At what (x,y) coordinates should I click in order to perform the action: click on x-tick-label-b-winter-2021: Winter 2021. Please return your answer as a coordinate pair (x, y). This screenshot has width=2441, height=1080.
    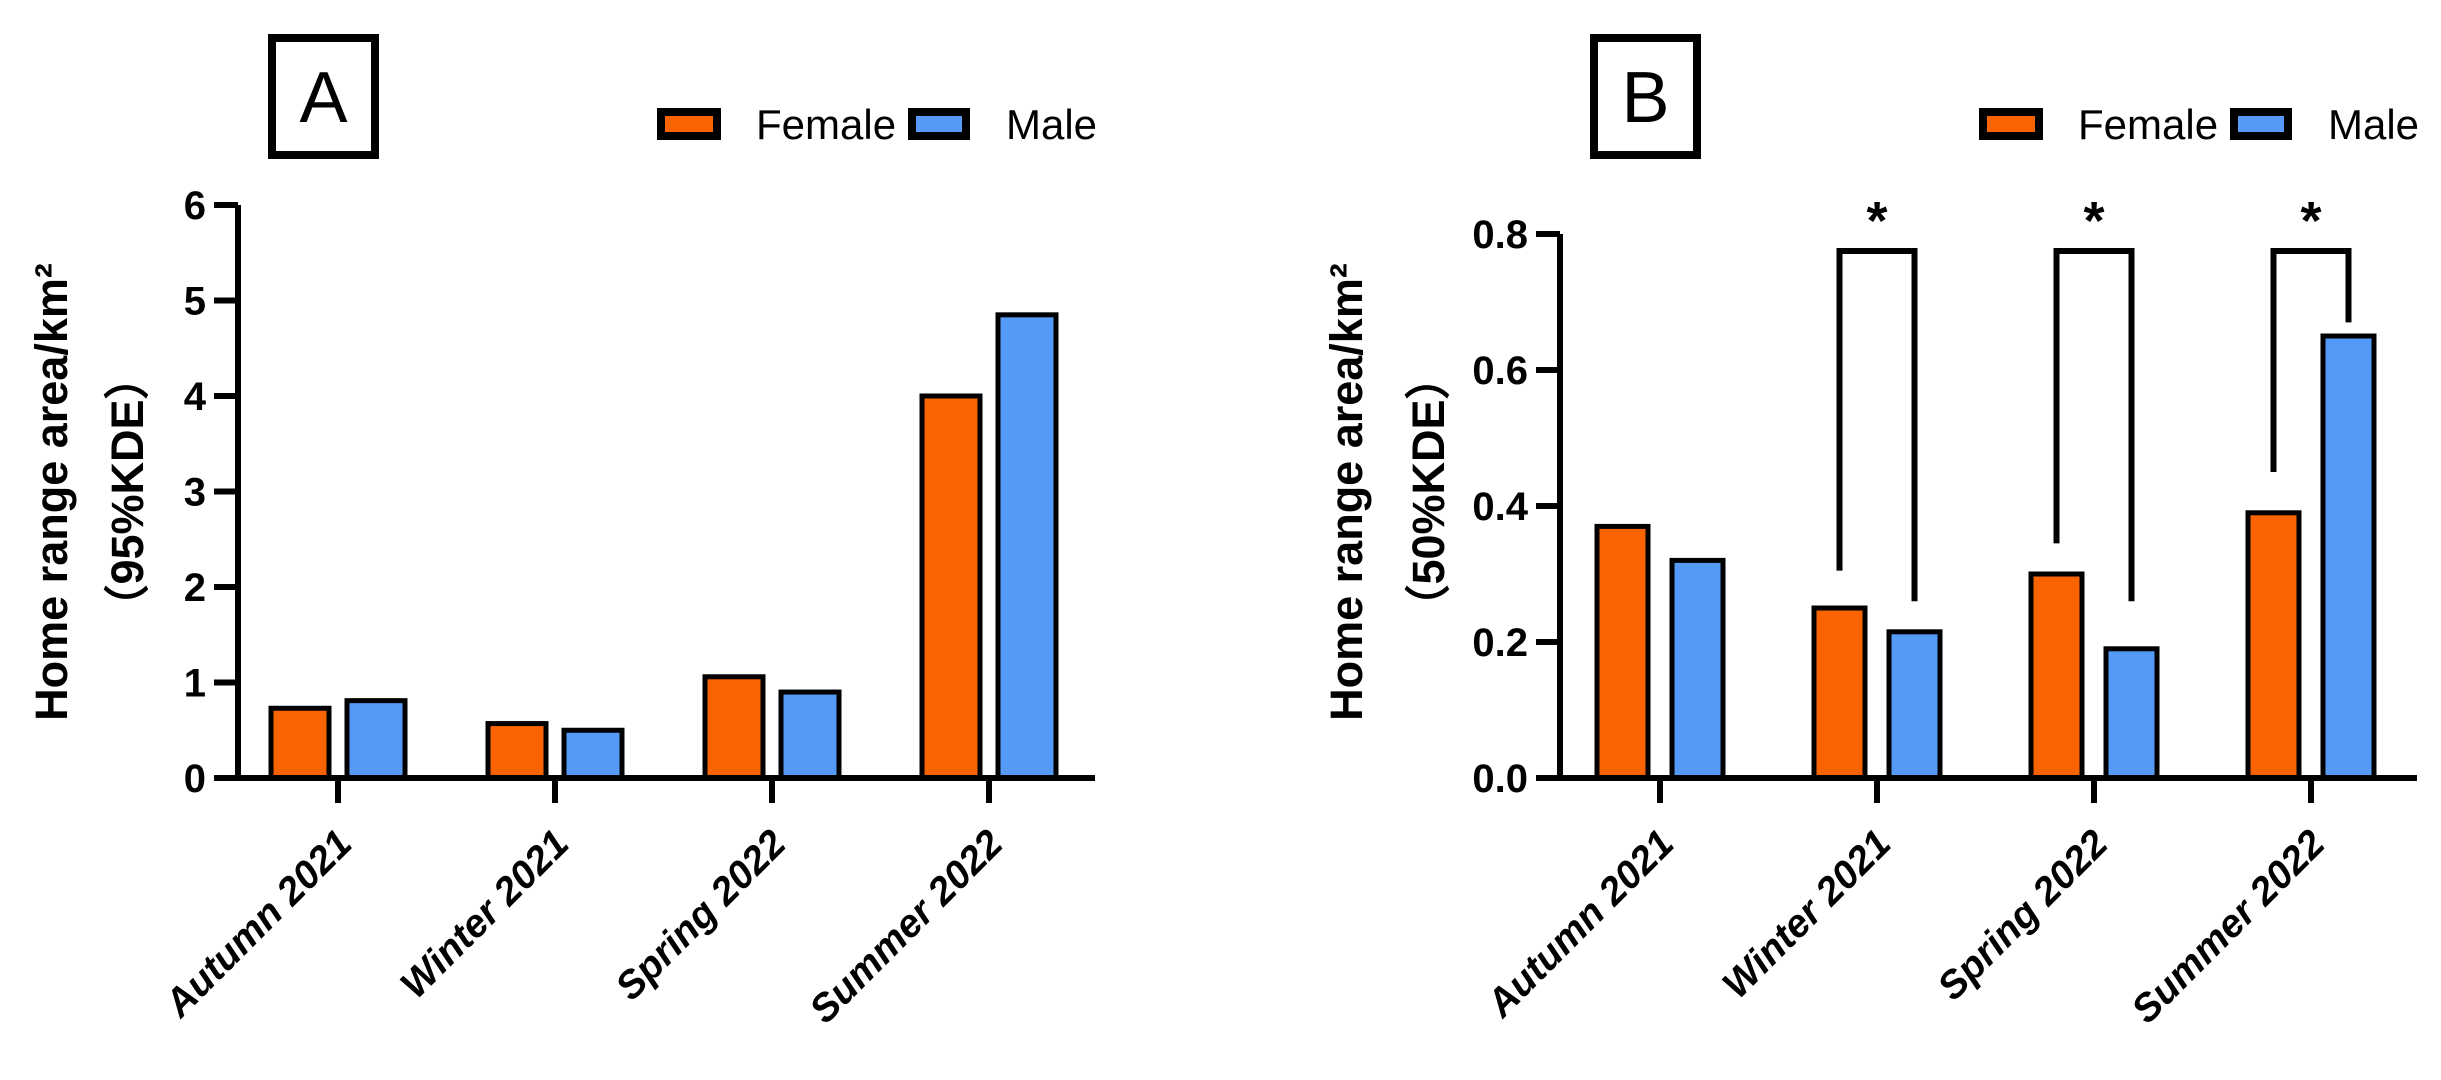
    Looking at the image, I should click on (1806, 914).